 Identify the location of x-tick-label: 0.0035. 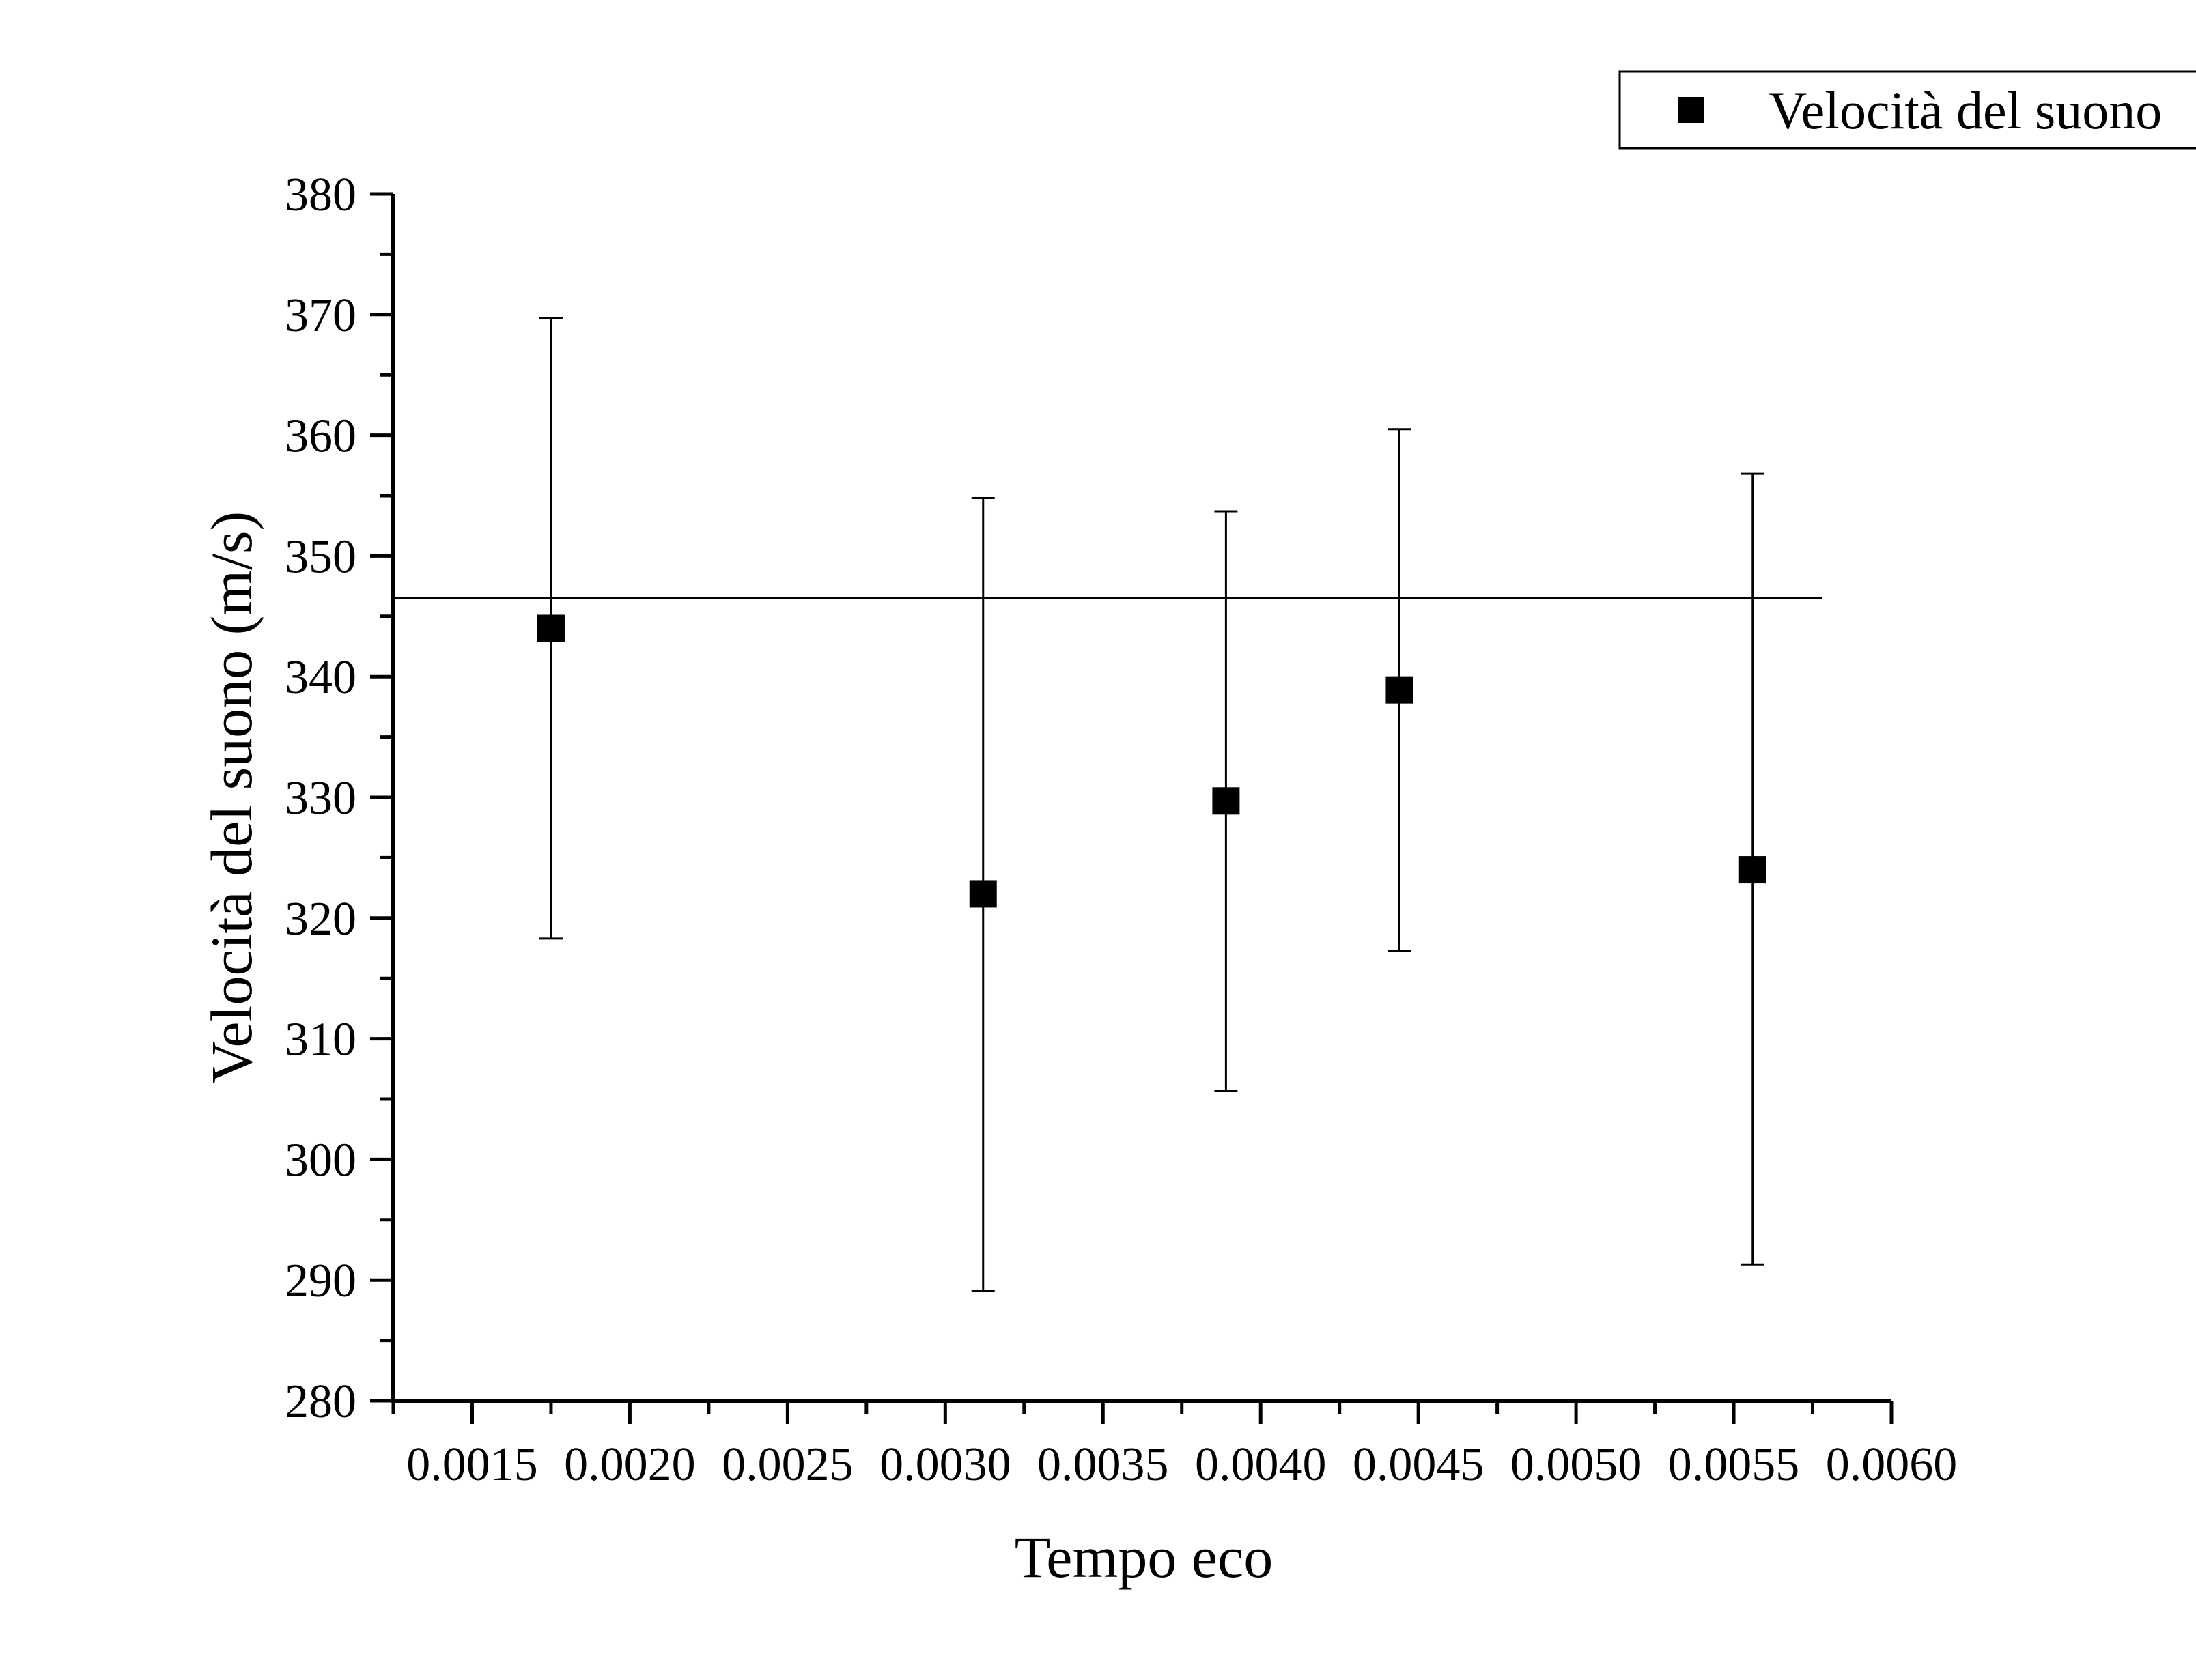
(1103, 1464).